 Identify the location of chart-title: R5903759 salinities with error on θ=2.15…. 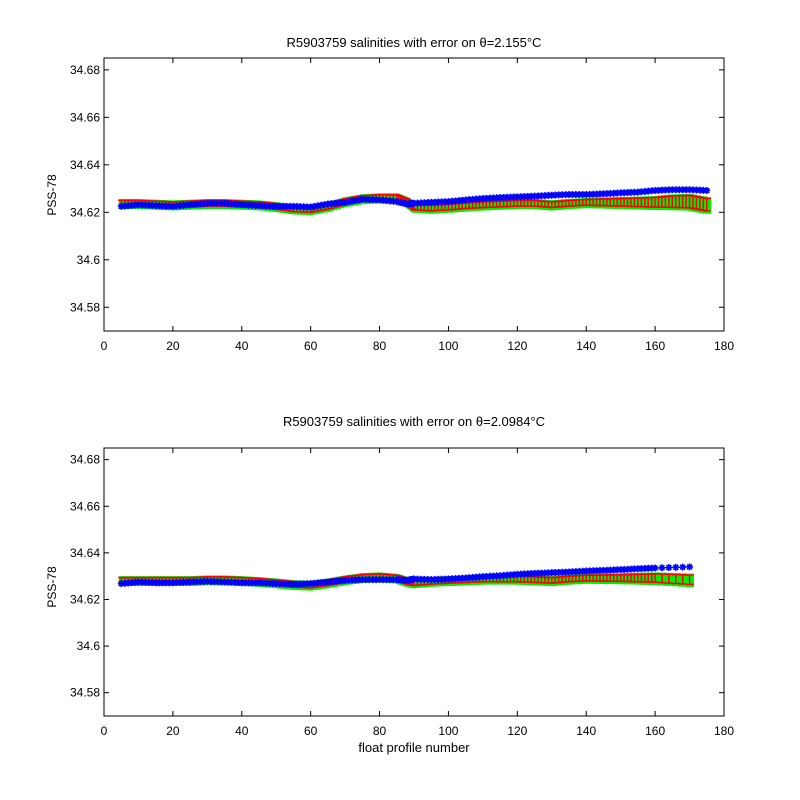
(414, 42).